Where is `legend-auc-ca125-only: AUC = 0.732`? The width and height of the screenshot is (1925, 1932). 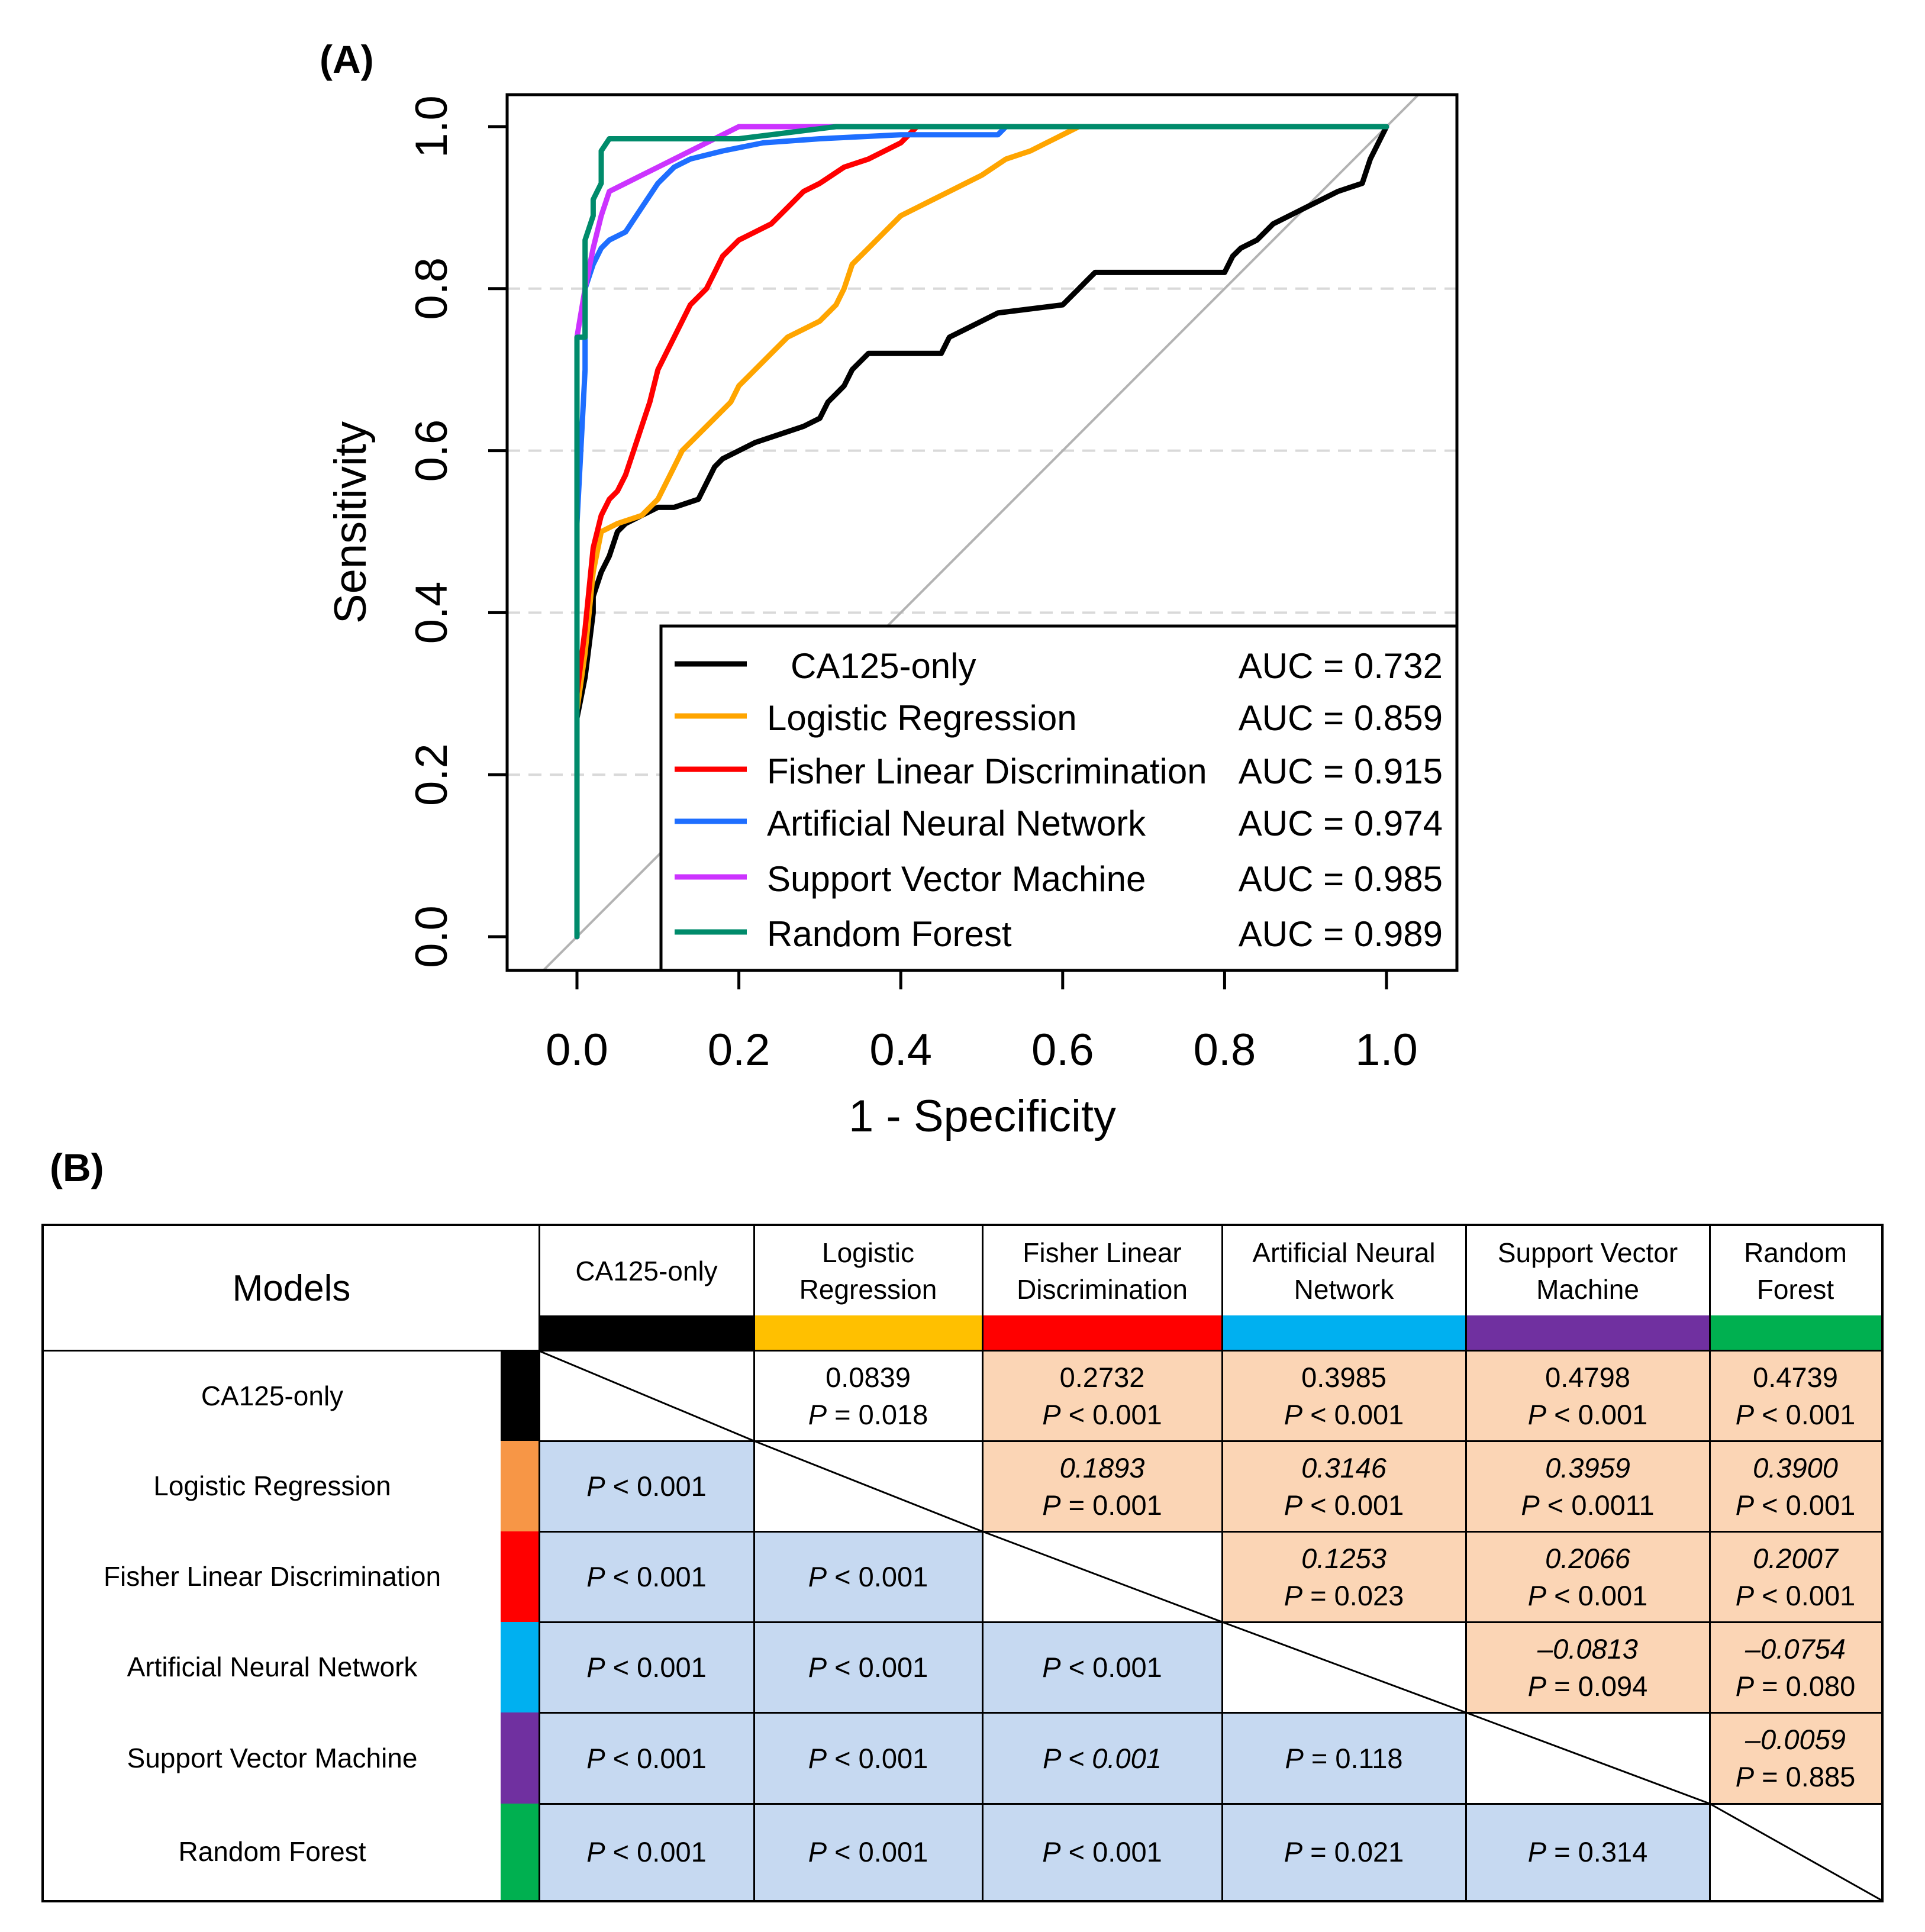
legend-auc-ca125-only: AUC = 0.732 is located at coordinates (1341, 666).